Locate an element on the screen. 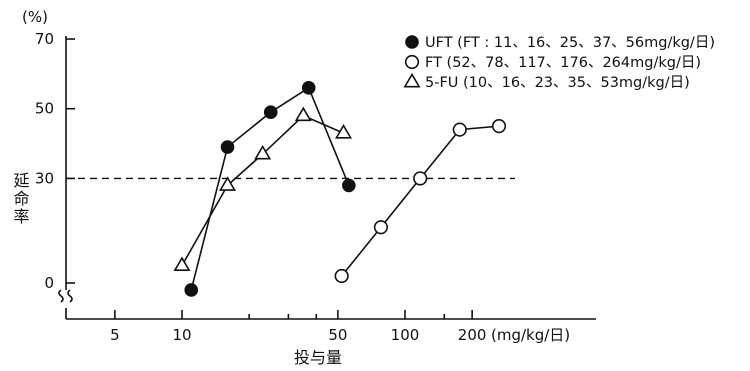 Image resolution: width=750 pixels, height=371 pixels. legend-label-5fu: 5-FU (10、16、23、35、53mg/kg/日) is located at coordinates (557, 83).